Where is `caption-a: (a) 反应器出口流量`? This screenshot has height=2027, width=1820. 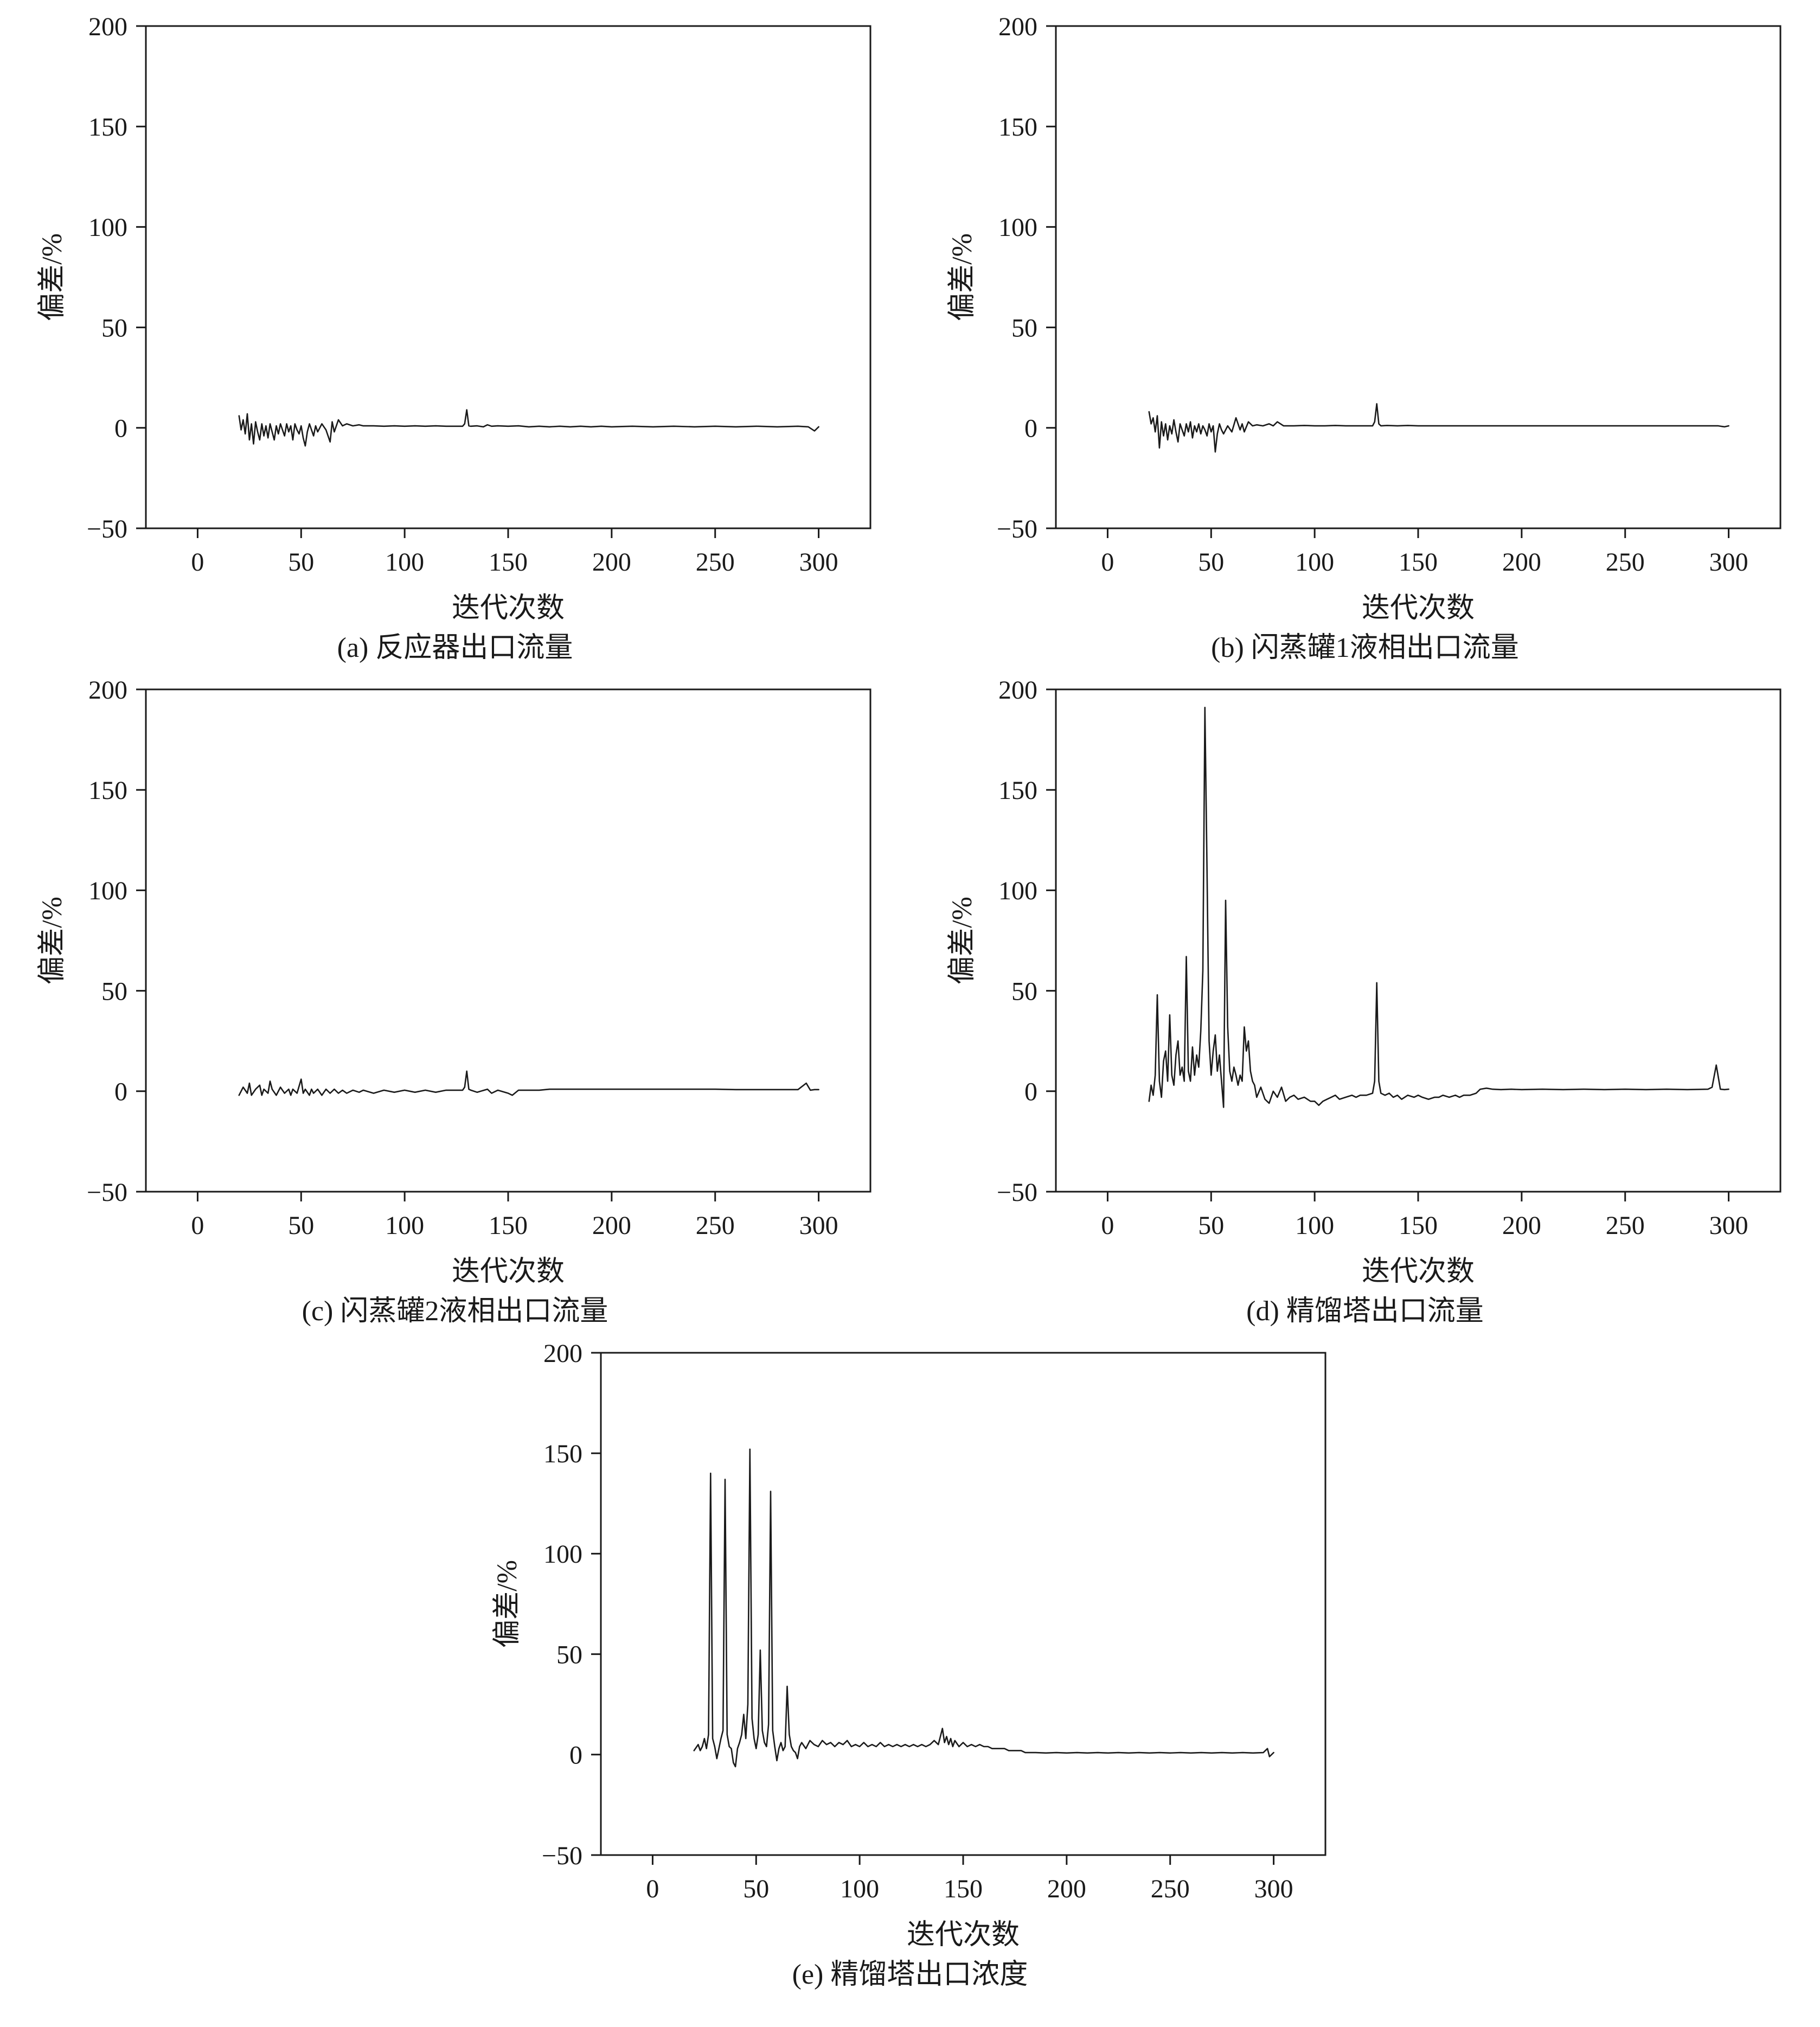
caption-a: (a) 反应器出口流量 is located at coordinates (455, 647).